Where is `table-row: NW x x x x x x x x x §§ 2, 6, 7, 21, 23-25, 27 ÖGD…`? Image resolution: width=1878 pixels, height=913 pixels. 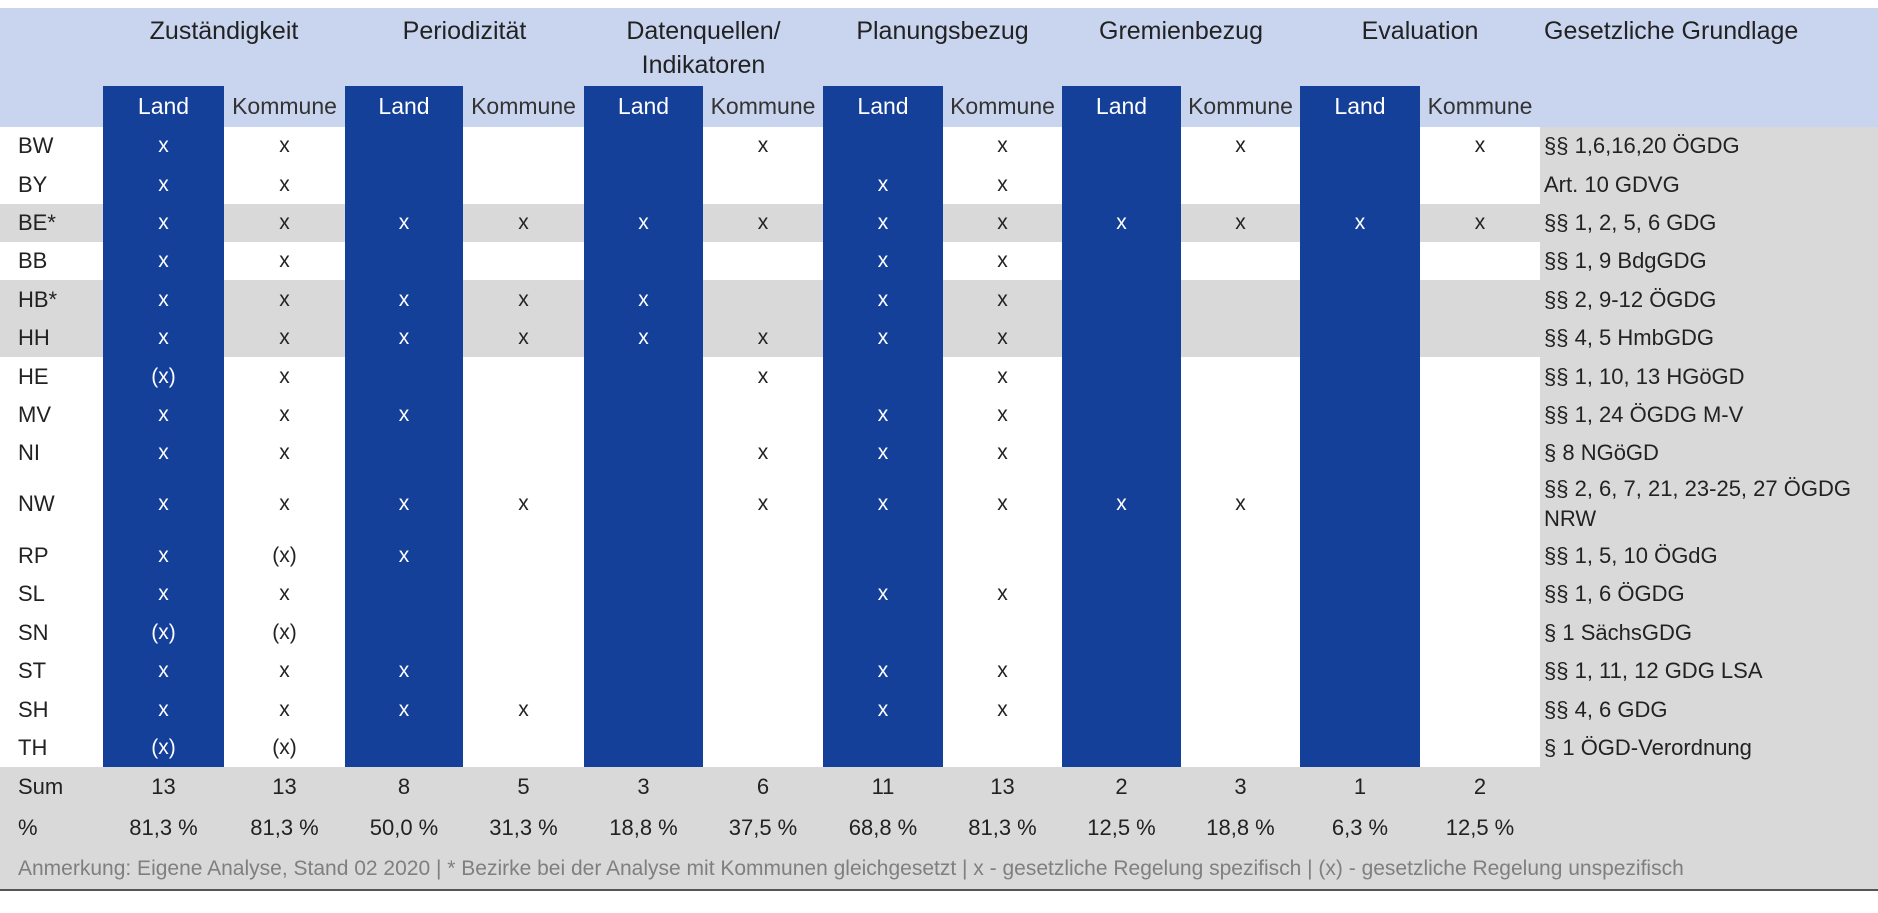 table-row: NW x x x x x x x x x §§ 2, 6, 7, 21, 23-25, 27 ÖGD… is located at coordinates (939, 504).